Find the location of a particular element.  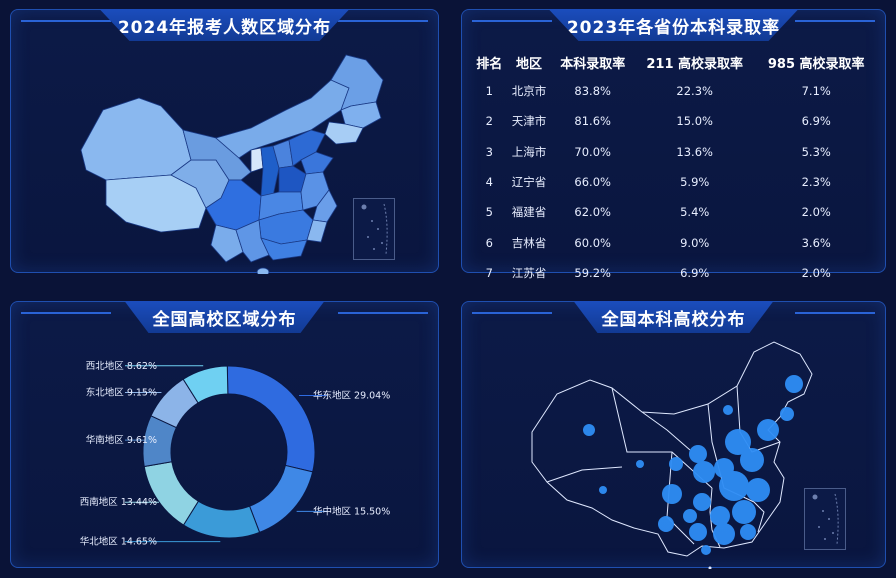

panel-title: 2023年各省份本科录取率 is located at coordinates (673, 25).